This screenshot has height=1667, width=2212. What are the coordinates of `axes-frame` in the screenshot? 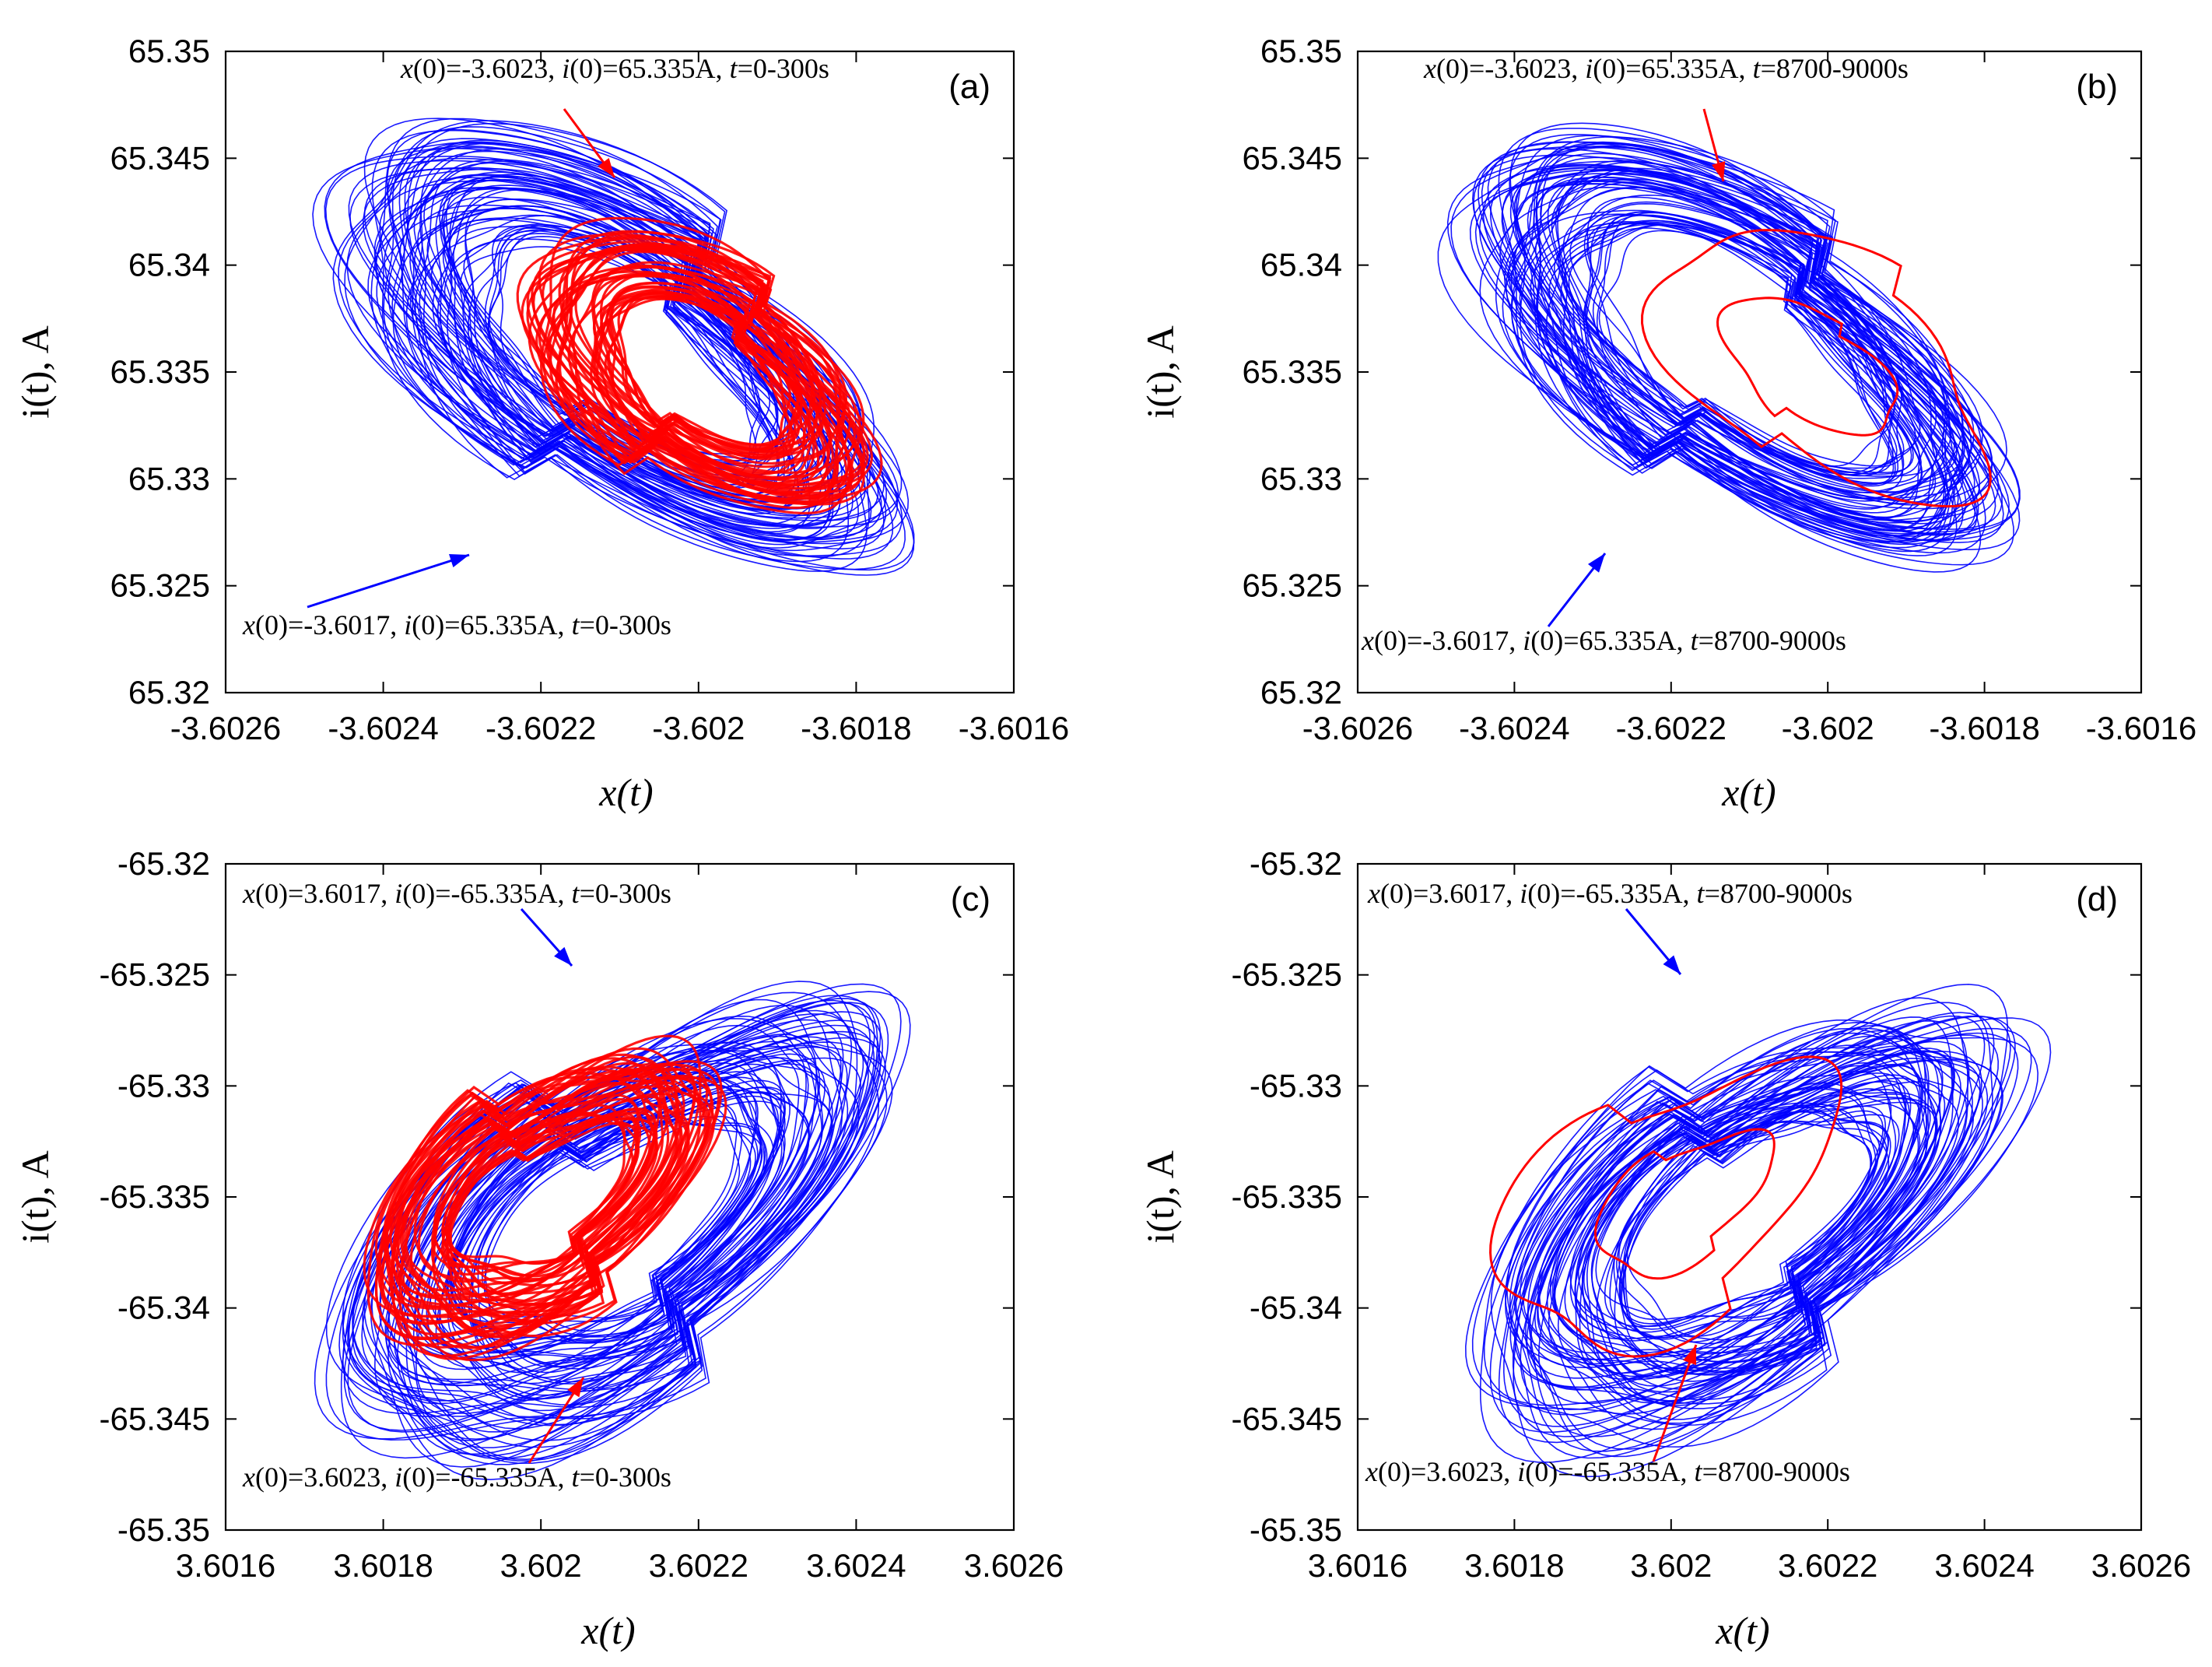 It's located at (1750, 1197).